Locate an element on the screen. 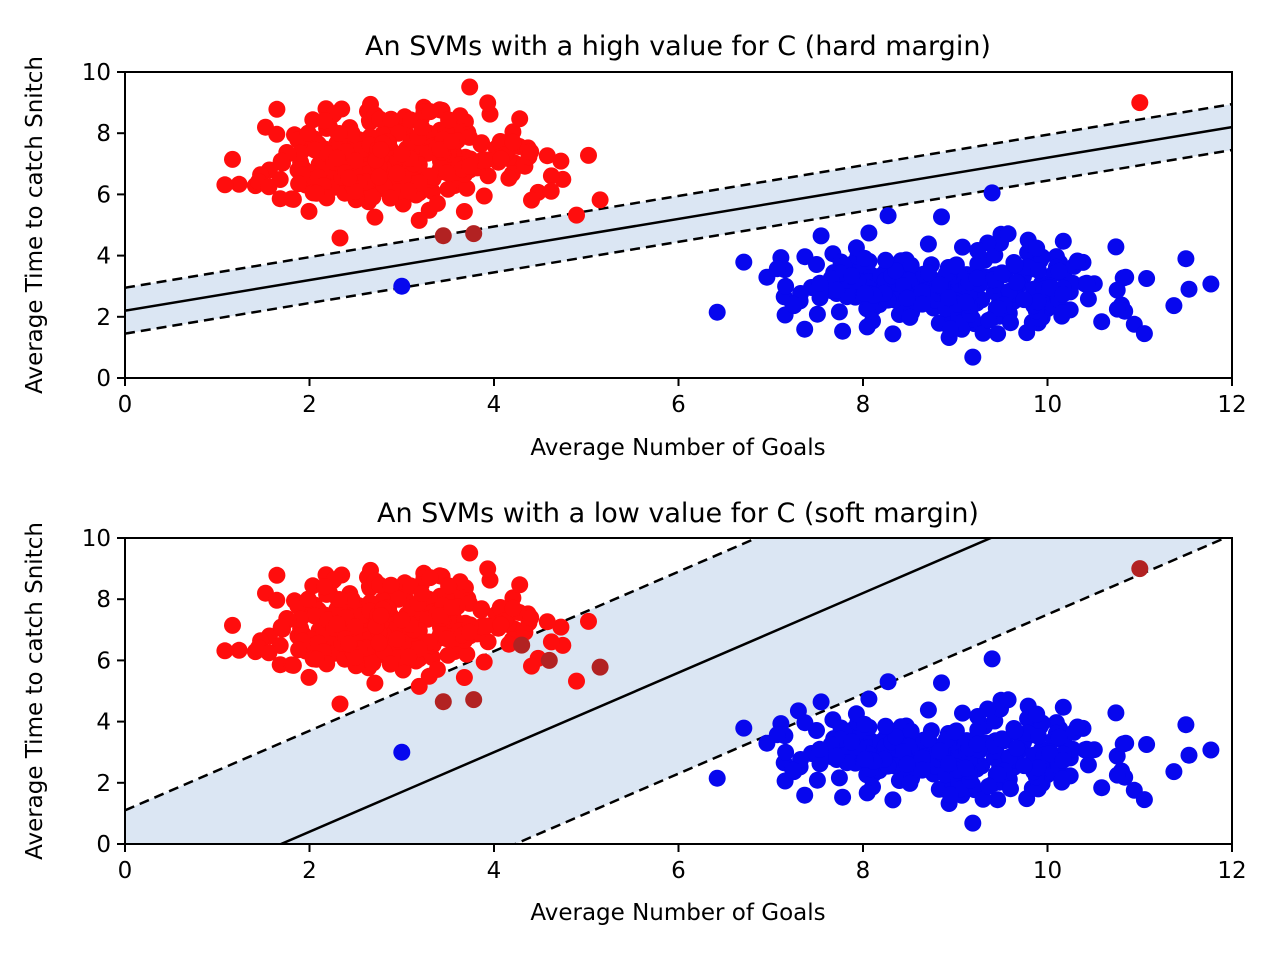 The height and width of the screenshot is (960, 1280). x-tick-label: 2 is located at coordinates (309, 871).